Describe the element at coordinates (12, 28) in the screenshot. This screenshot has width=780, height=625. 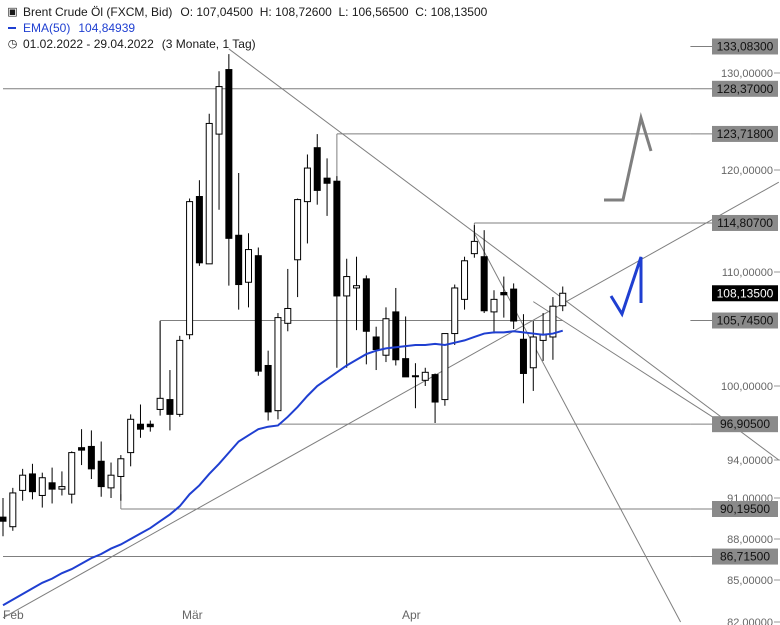
I see `ema-swatch` at that location.